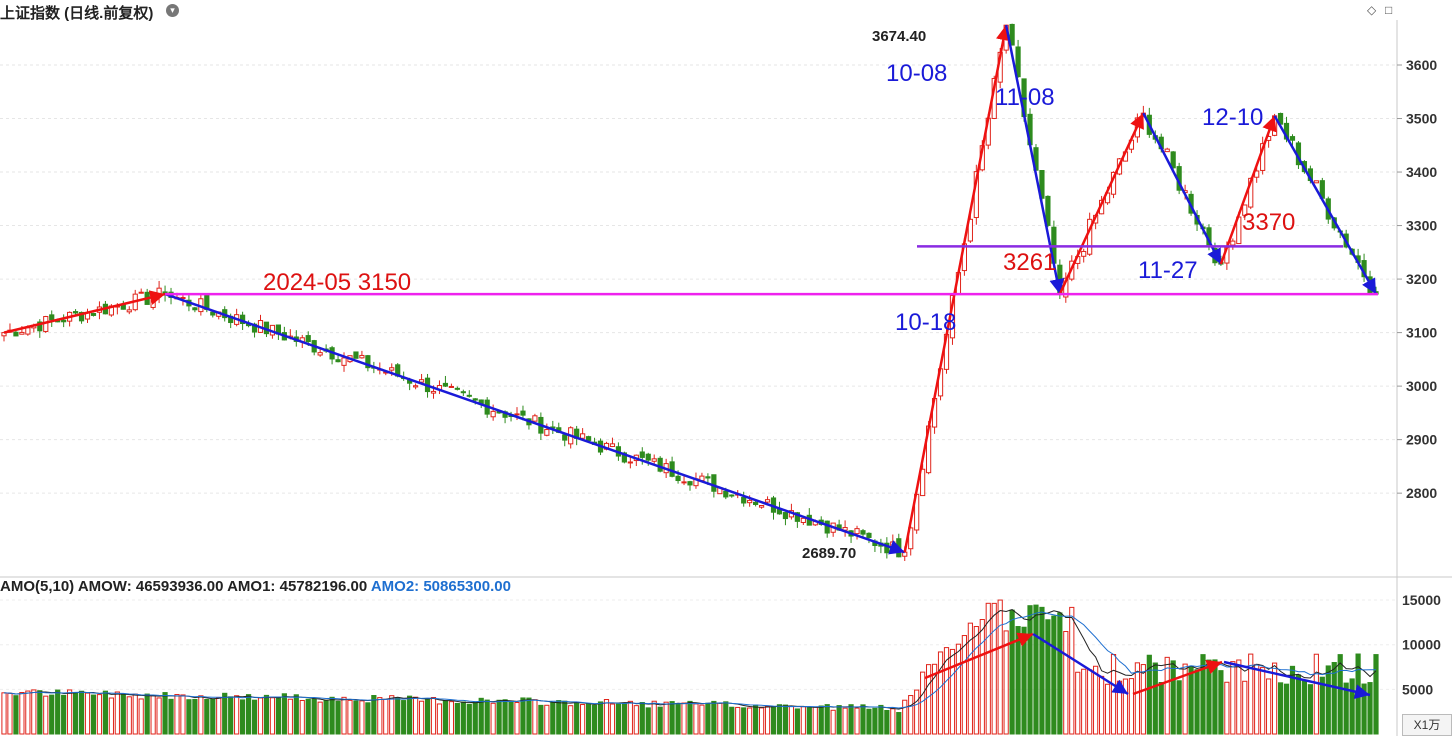 This screenshot has width=1452, height=736. I want to click on high-price-label: 3674.40, so click(899, 36).